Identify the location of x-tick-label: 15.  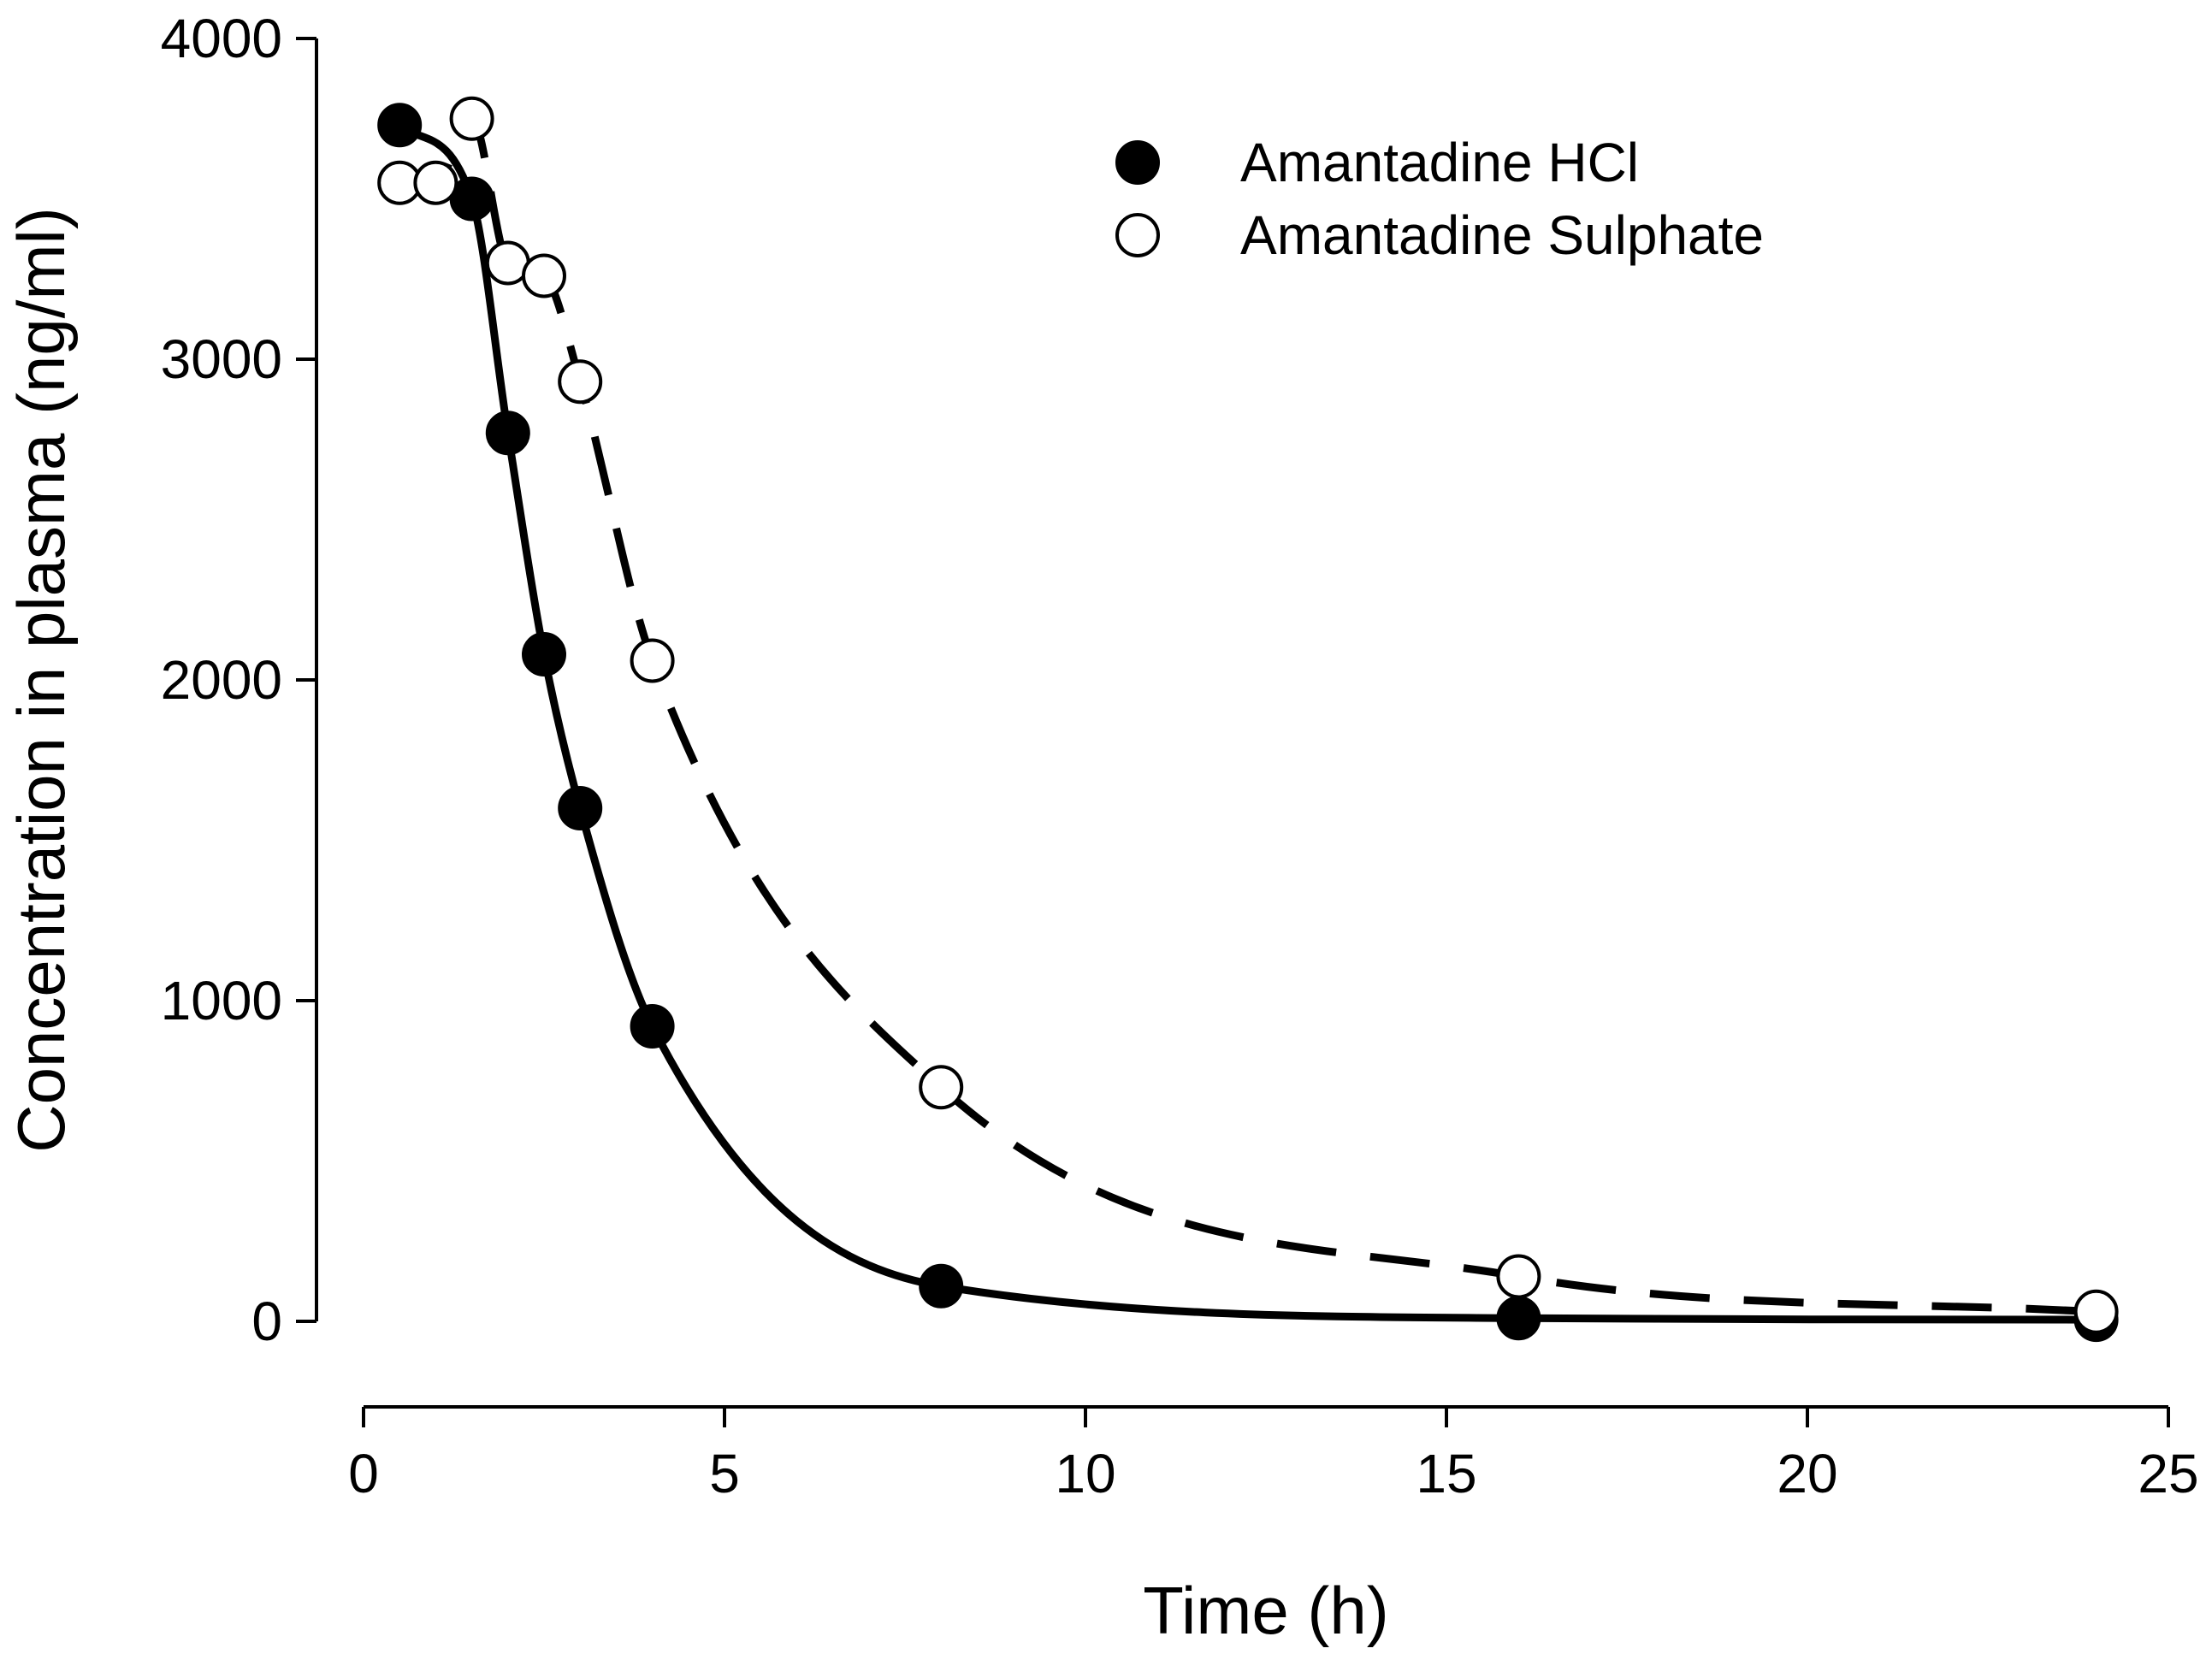
(1446, 1473).